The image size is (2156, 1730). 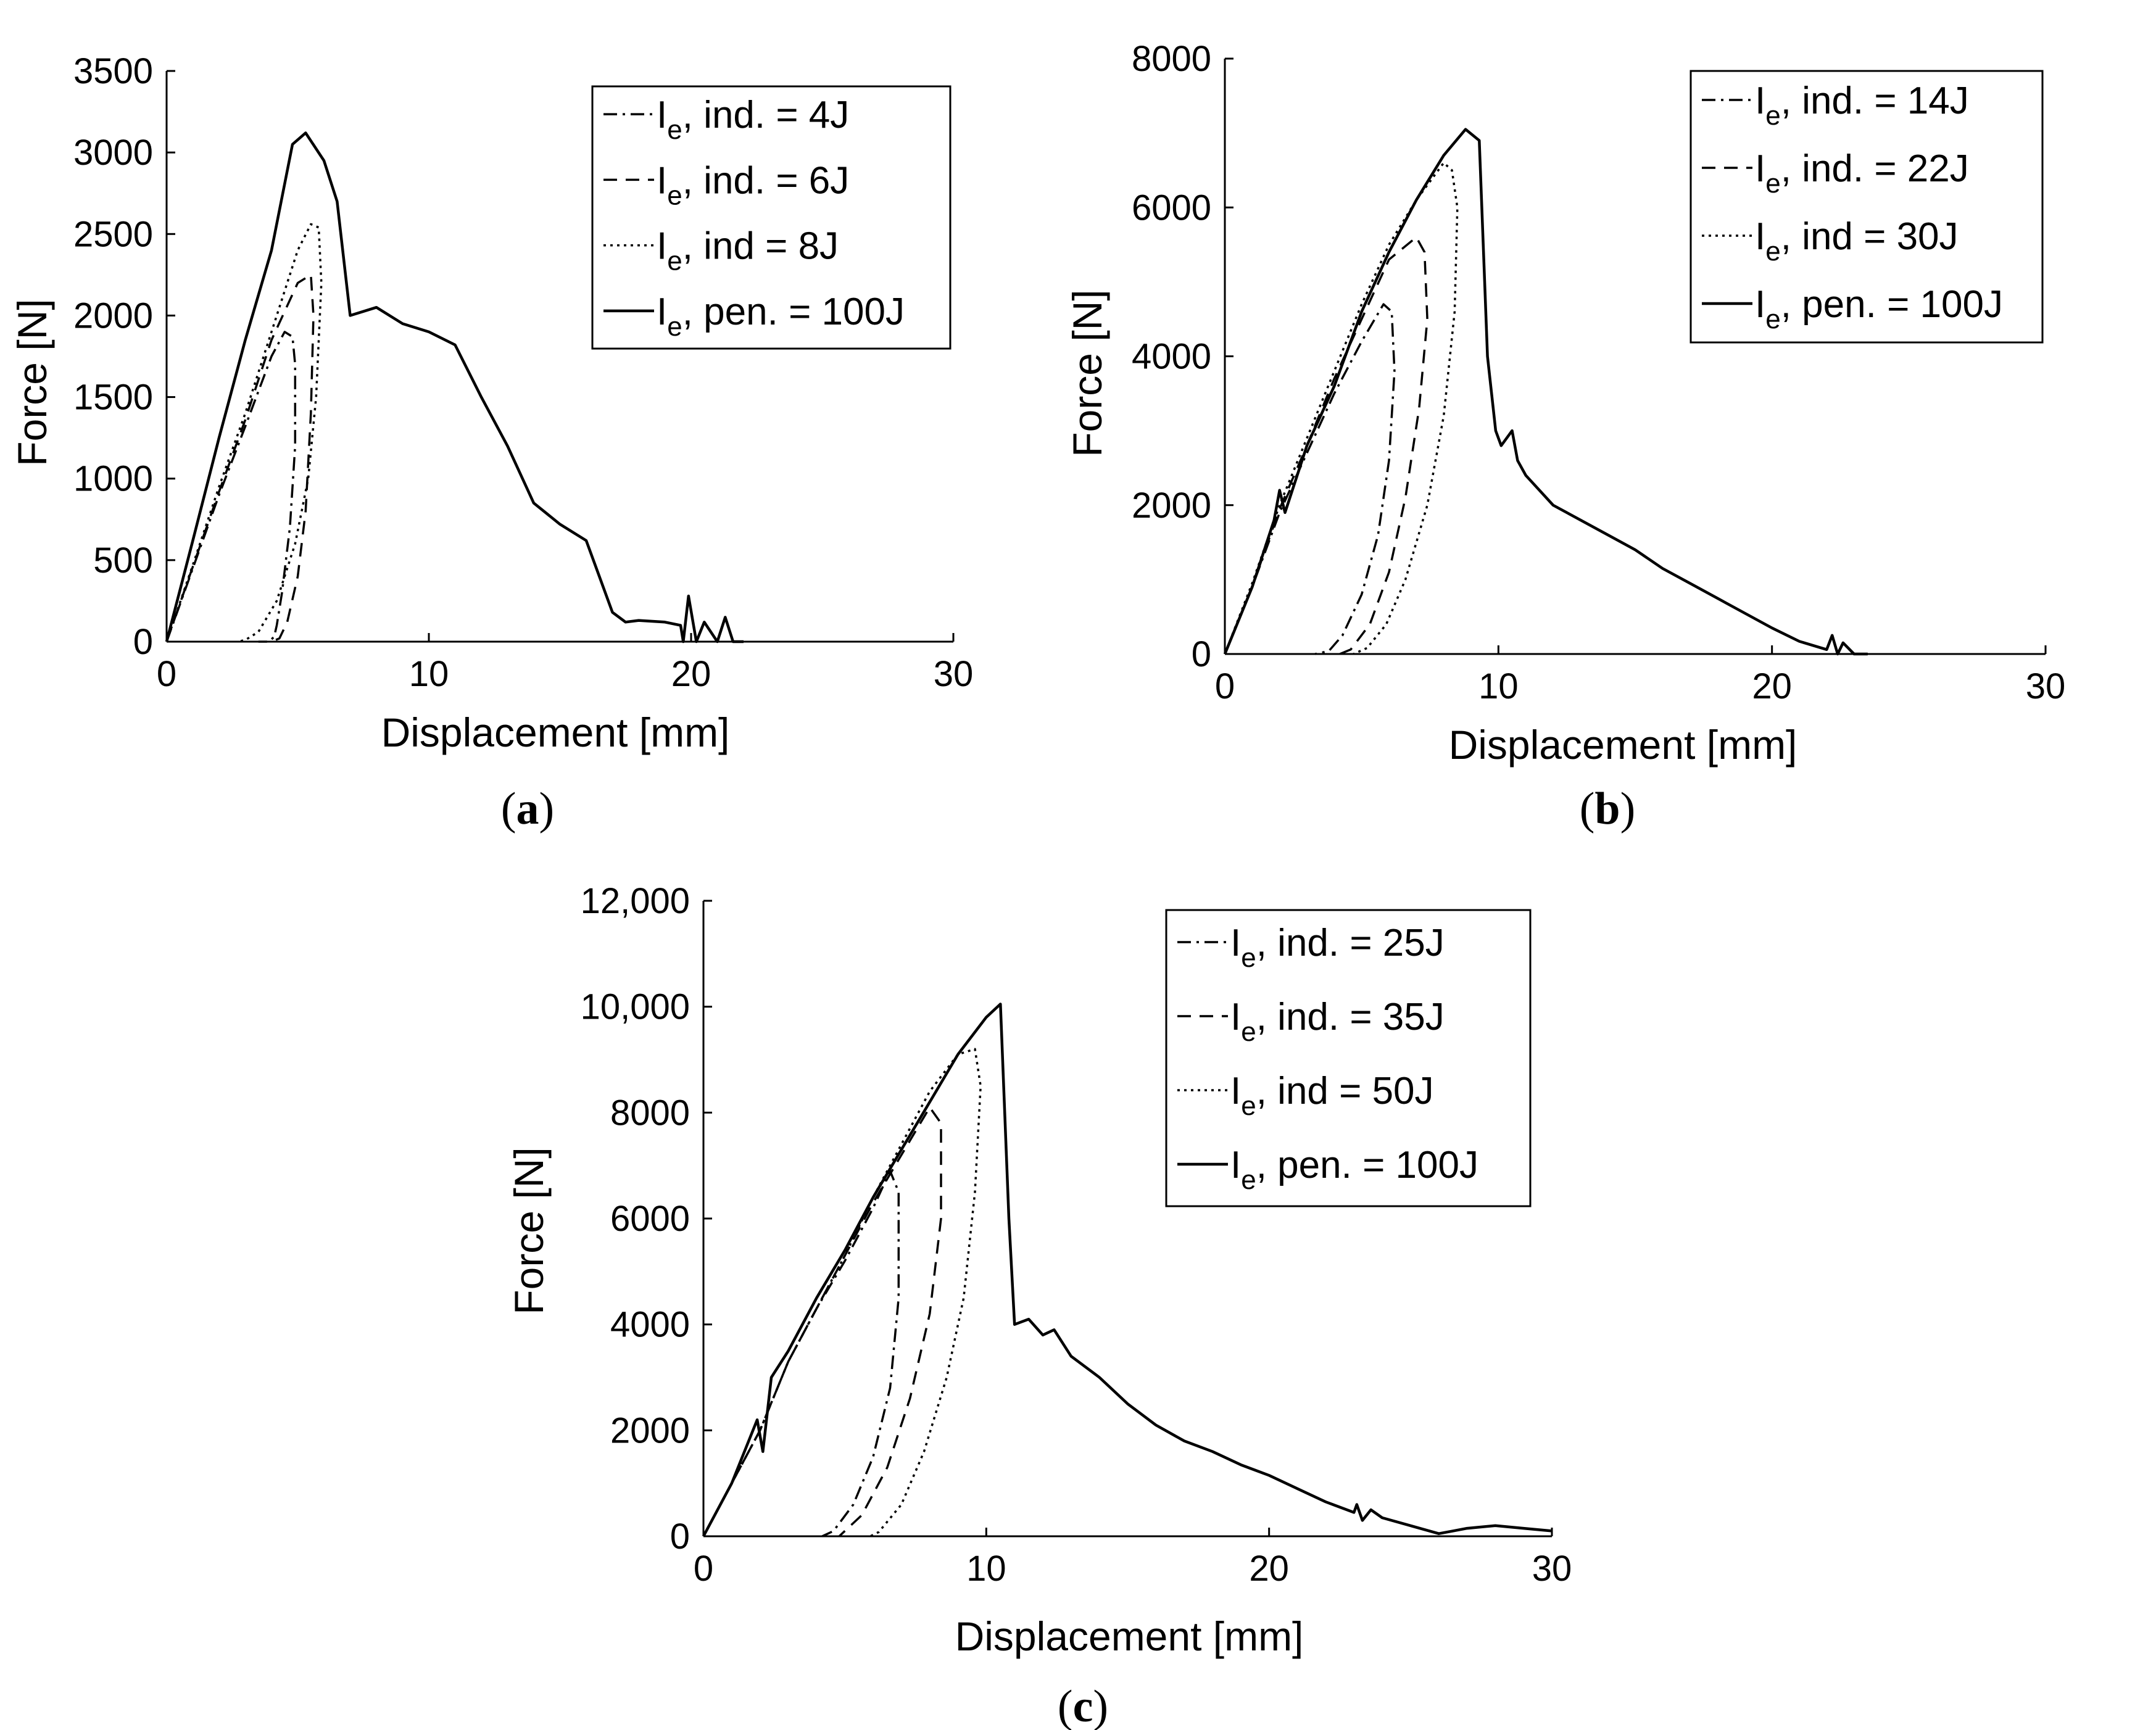 What do you see at coordinates (1862, 173) in the screenshot?
I see `legend-label-2: Ie, ind. = 22J` at bounding box center [1862, 173].